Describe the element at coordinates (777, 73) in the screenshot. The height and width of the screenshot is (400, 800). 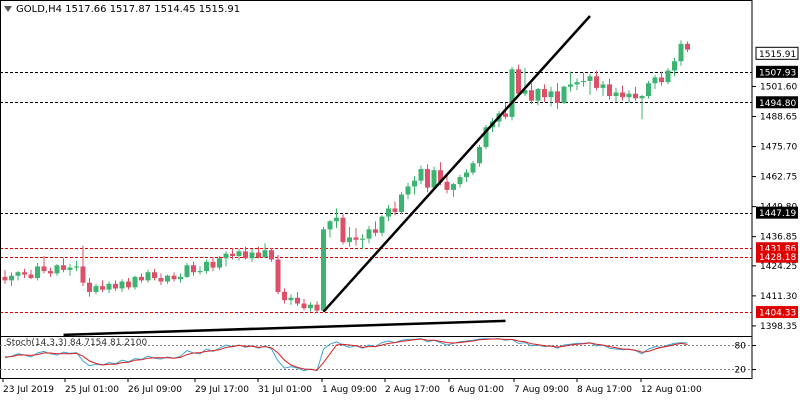
I see `level-price-tag: 1507.93` at that location.